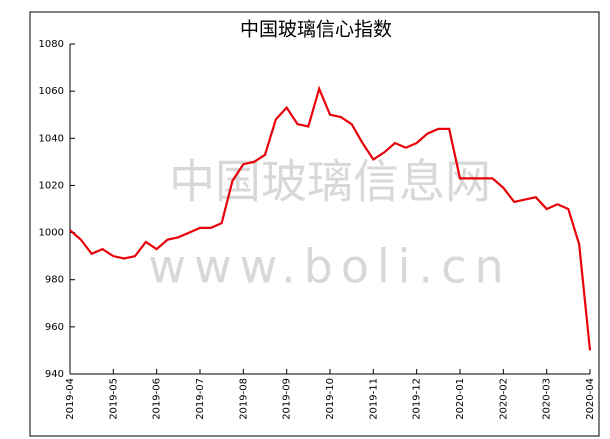 The image size is (610, 439). What do you see at coordinates (330, 399) in the screenshot?
I see `x-tick-label: 2019-10` at bounding box center [330, 399].